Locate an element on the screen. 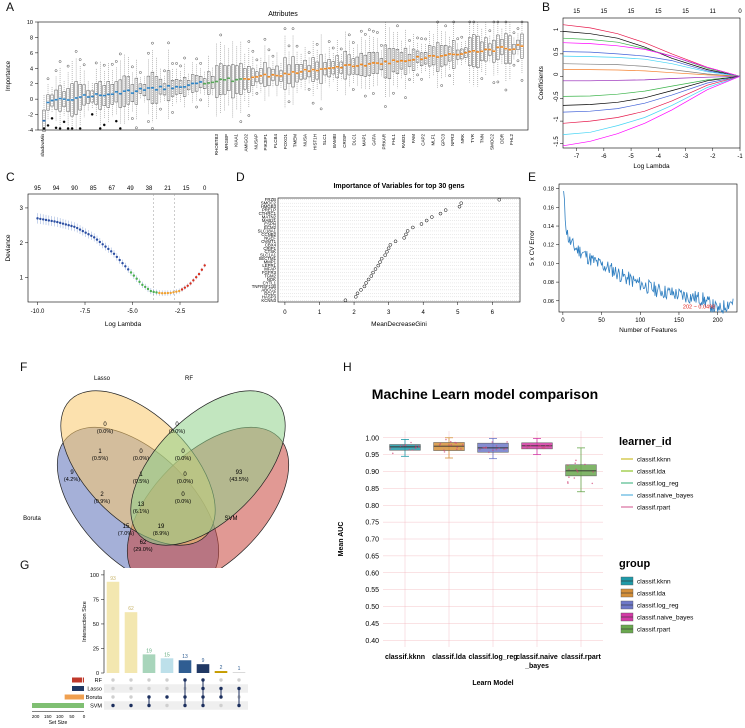 The image size is (745, 728). y-tick-label: 6 is located at coordinates (31, 54).